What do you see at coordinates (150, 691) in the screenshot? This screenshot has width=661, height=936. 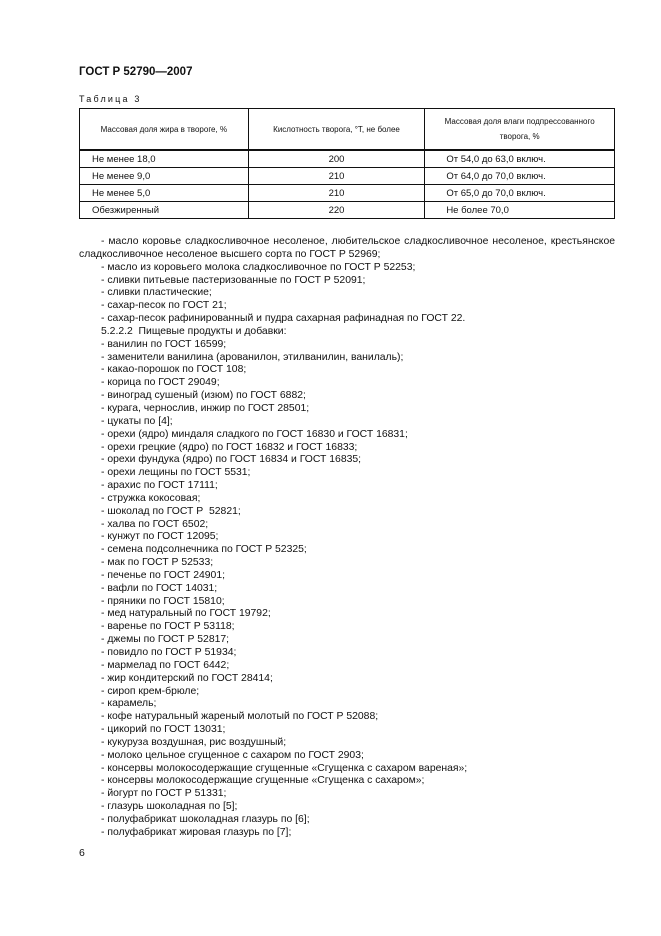 I see `list-item: - сироп крем-брюле;` at bounding box center [150, 691].